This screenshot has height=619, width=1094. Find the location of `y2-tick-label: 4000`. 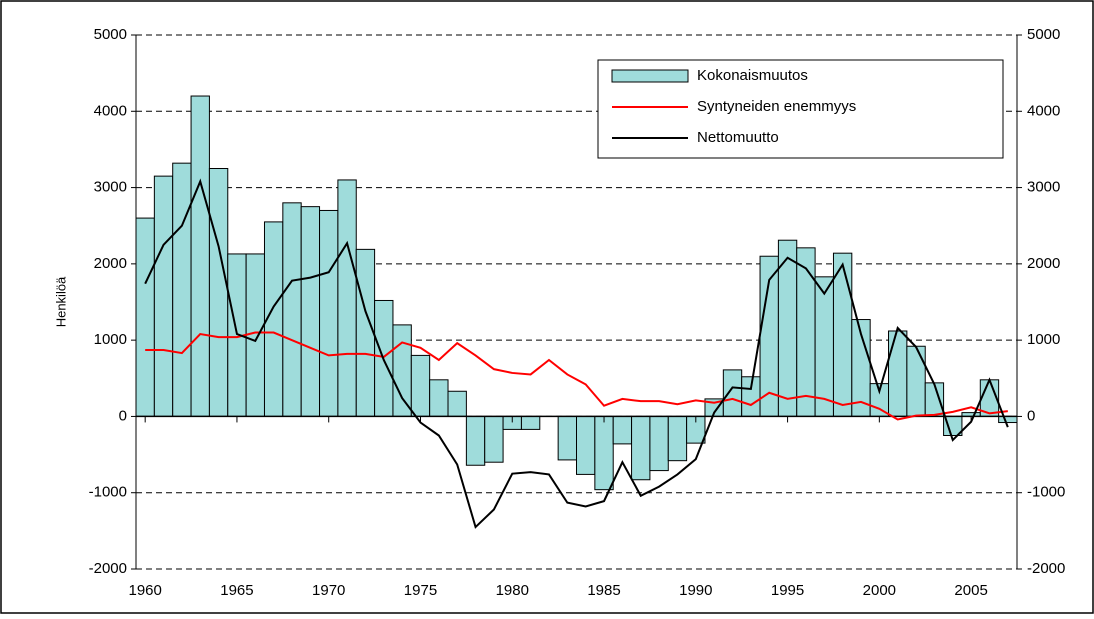

y2-tick-label: 4000 is located at coordinates (1043, 110).